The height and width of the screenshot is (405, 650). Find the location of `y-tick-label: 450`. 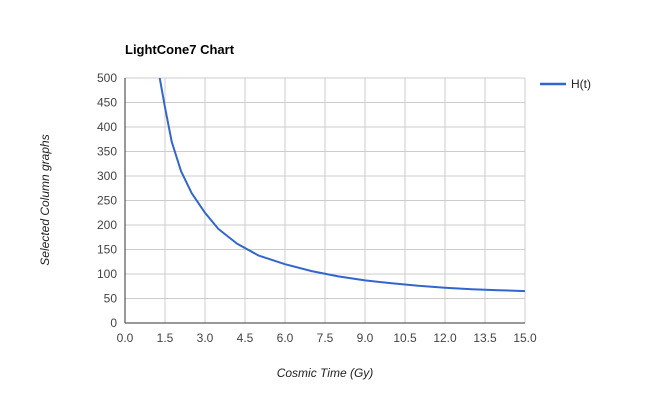

y-tick-label: 450 is located at coordinates (107, 103).